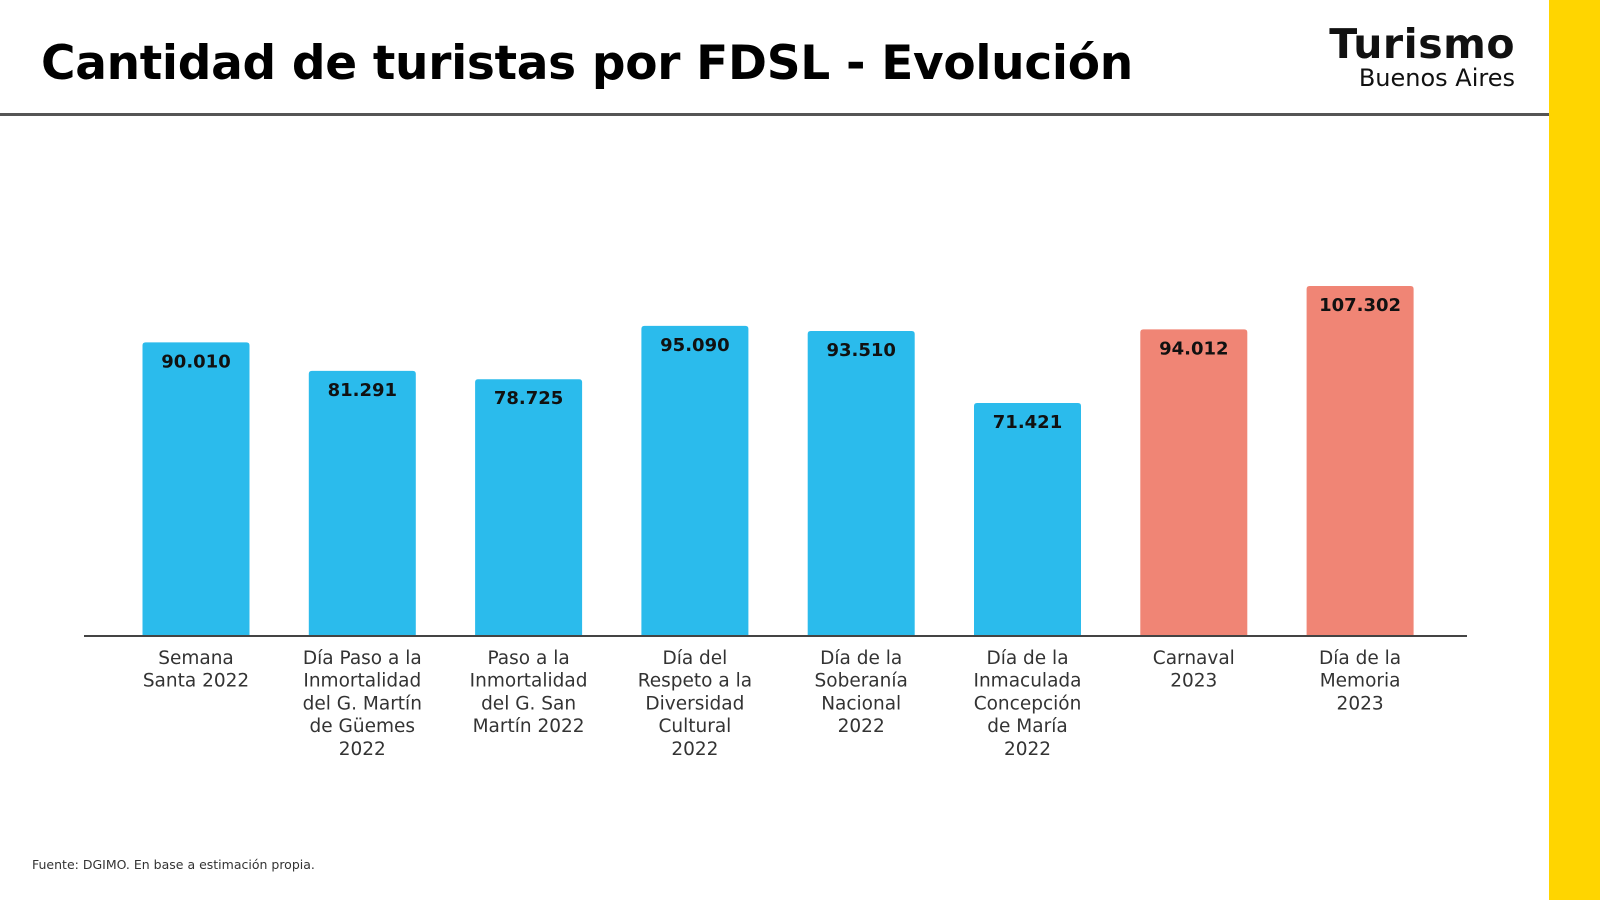 This screenshot has width=1600, height=900. Describe the element at coordinates (861, 681) in the screenshot. I see `x-tick-label-line: Soberanía` at that location.